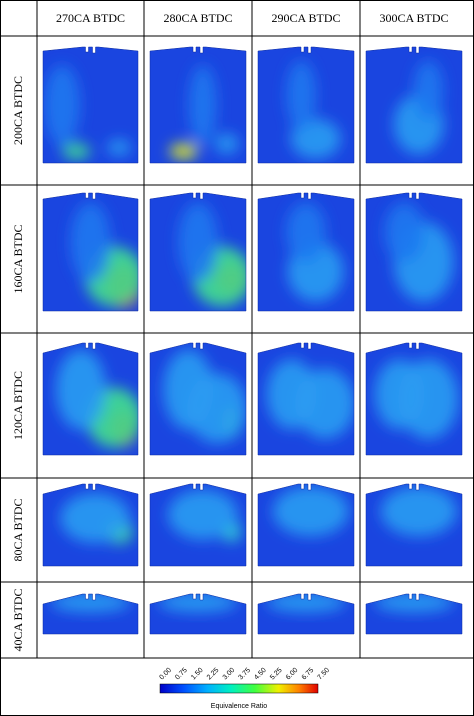  What do you see at coordinates (413, 18) in the screenshot?
I see `column-header: 300CA BTDC` at bounding box center [413, 18].